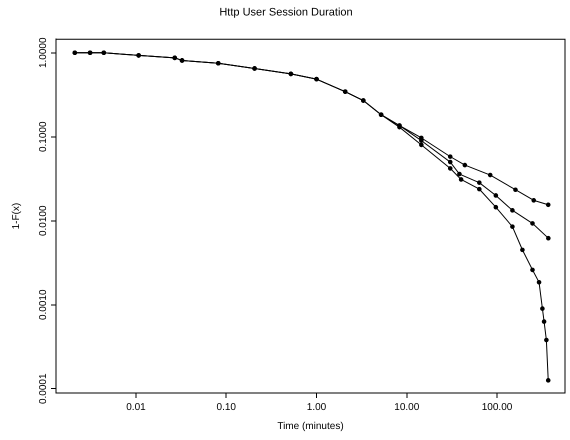 Image resolution: width=570 pixels, height=440 pixels. What do you see at coordinates (43, 52) in the screenshot?
I see `y-tick-label: 1.0000` at bounding box center [43, 52].